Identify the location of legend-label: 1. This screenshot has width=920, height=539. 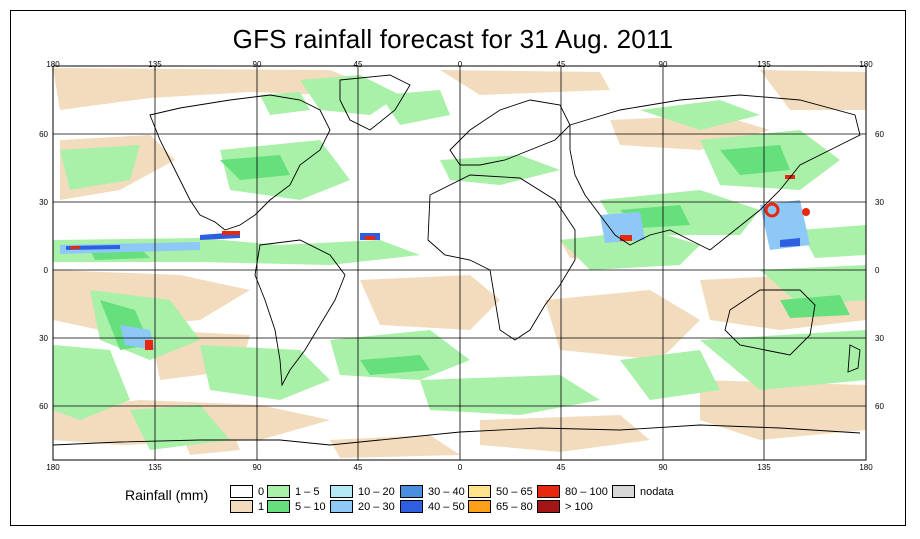
(261, 507).